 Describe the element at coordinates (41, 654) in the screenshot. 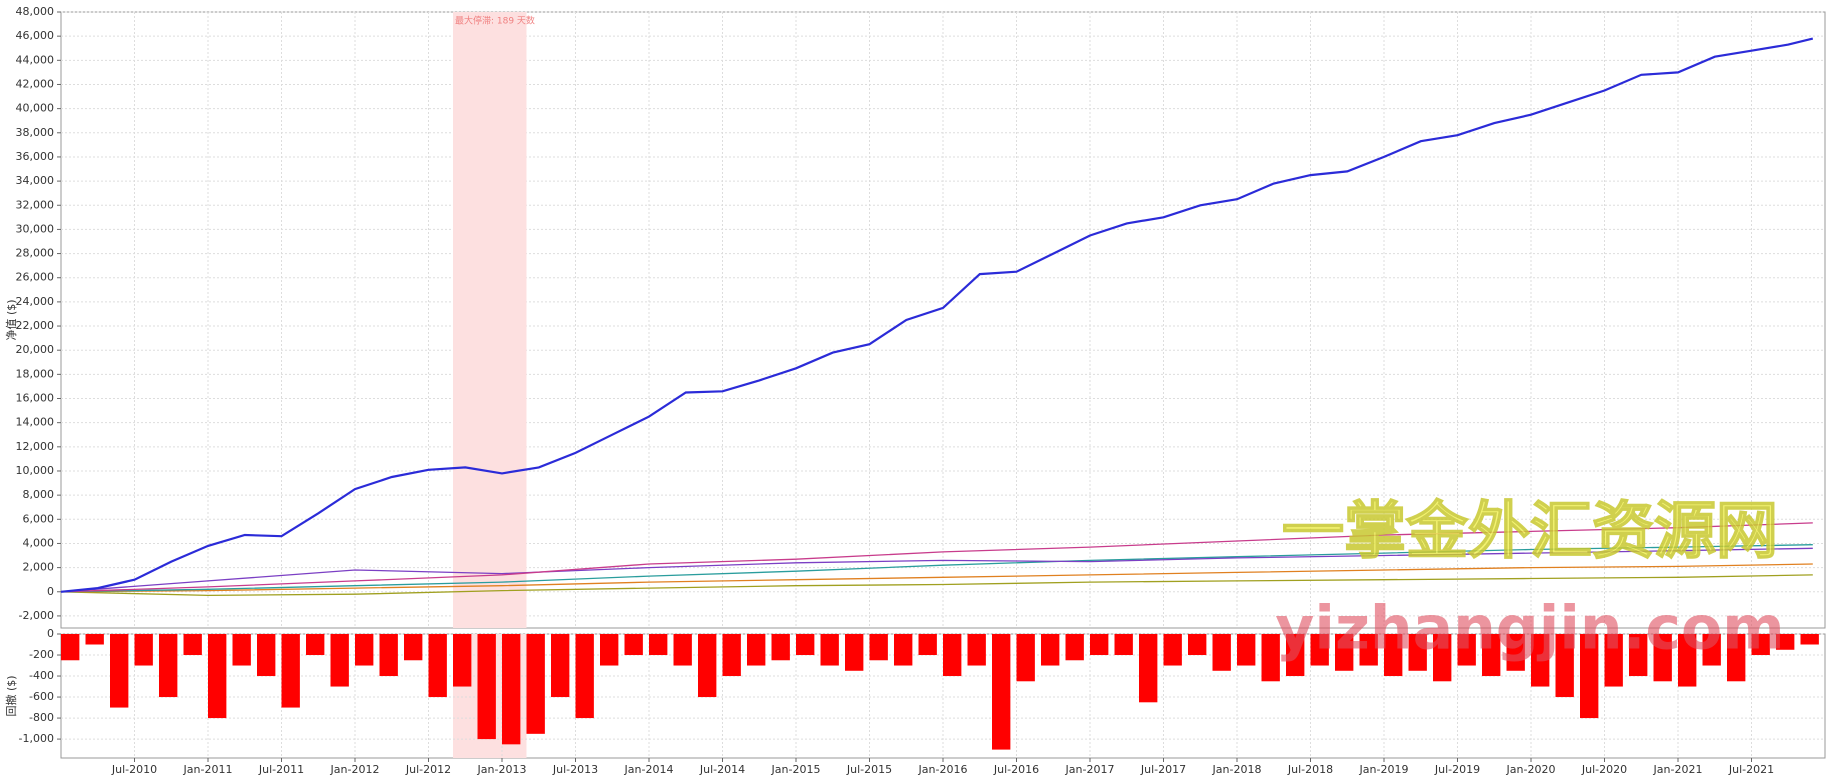

I see `y-tick-label: -200` at that location.